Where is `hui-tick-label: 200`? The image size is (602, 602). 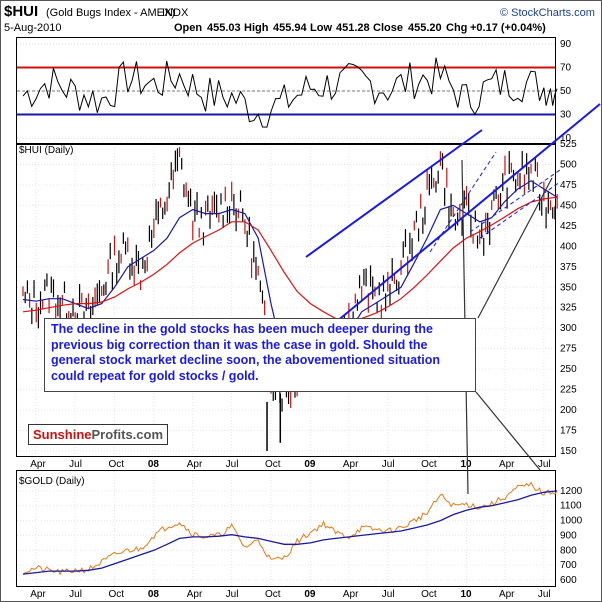
hui-tick-label: 200 is located at coordinates (568, 410).